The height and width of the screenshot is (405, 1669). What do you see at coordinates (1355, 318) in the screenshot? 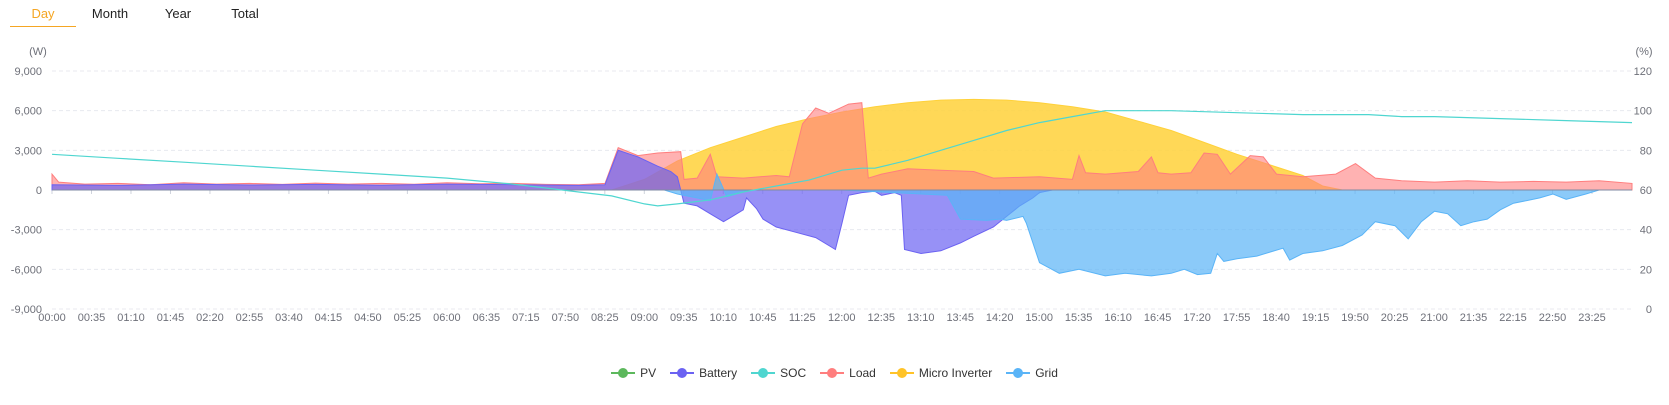
I see `x-tick-label: 19:50` at bounding box center [1355, 318].